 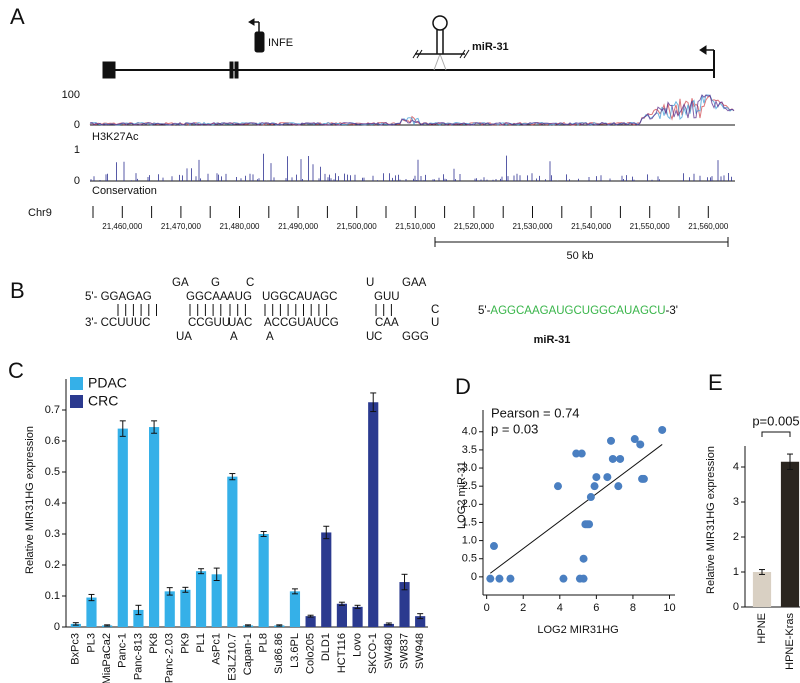 What do you see at coordinates (239, 297) in the screenshot?
I see `sequence-segment: AUG` at bounding box center [239, 297].